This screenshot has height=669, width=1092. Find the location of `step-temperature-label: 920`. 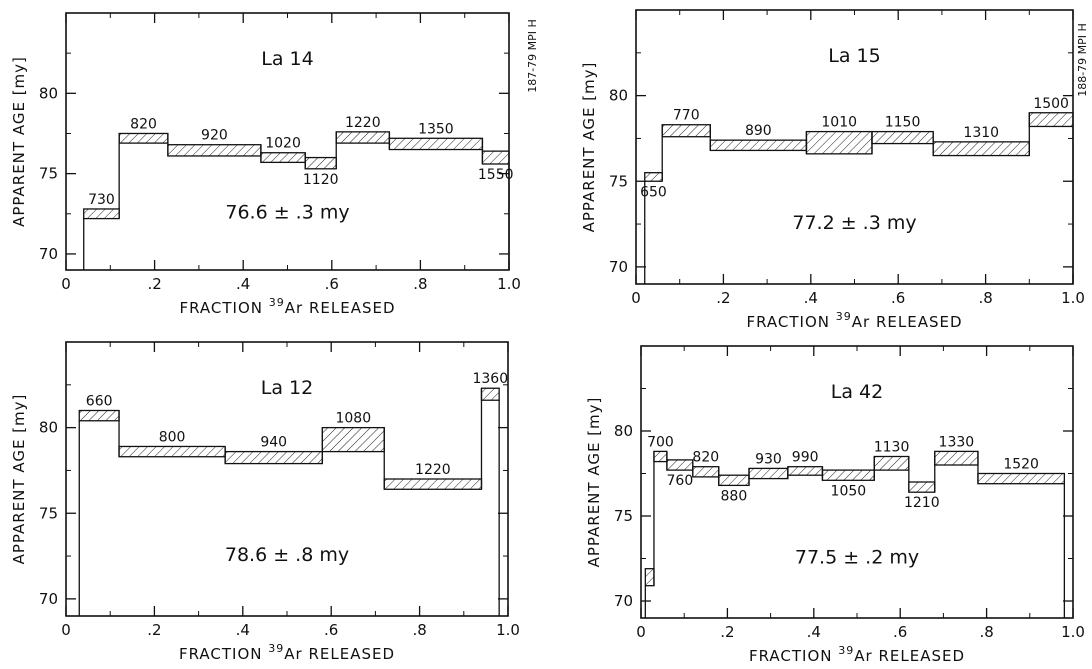

step-temperature-label: 920 is located at coordinates (214, 136).